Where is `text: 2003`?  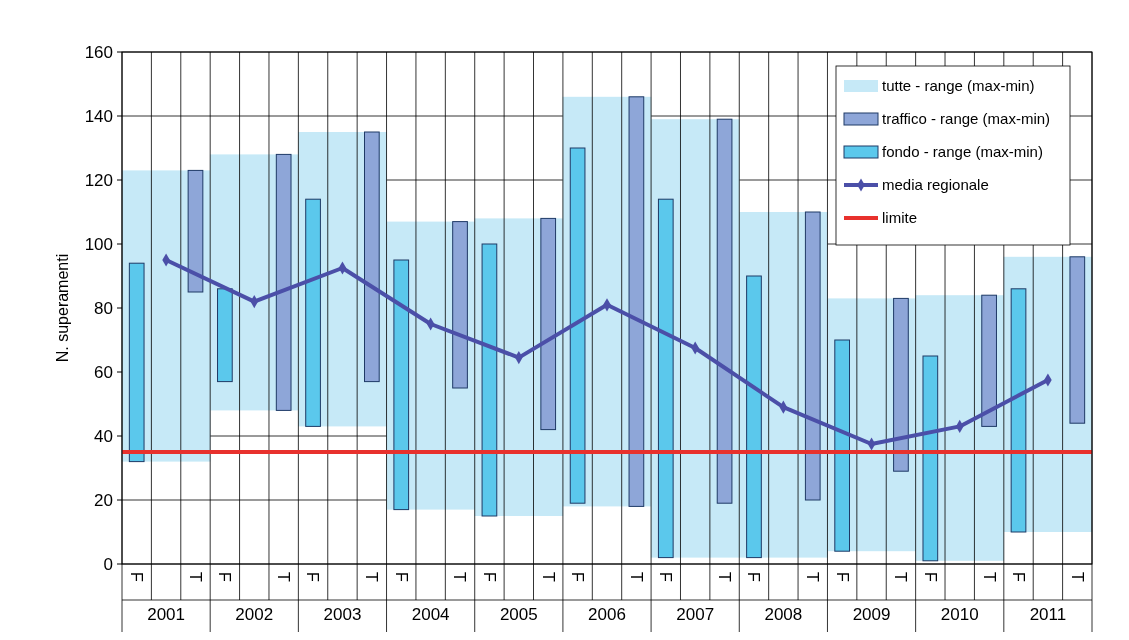
text: 2003 is located at coordinates (342, 614).